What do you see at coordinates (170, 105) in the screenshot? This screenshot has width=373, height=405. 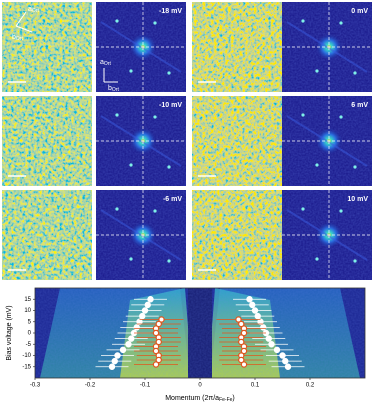 I see `bias-label: -10 mV` at bounding box center [170, 105].